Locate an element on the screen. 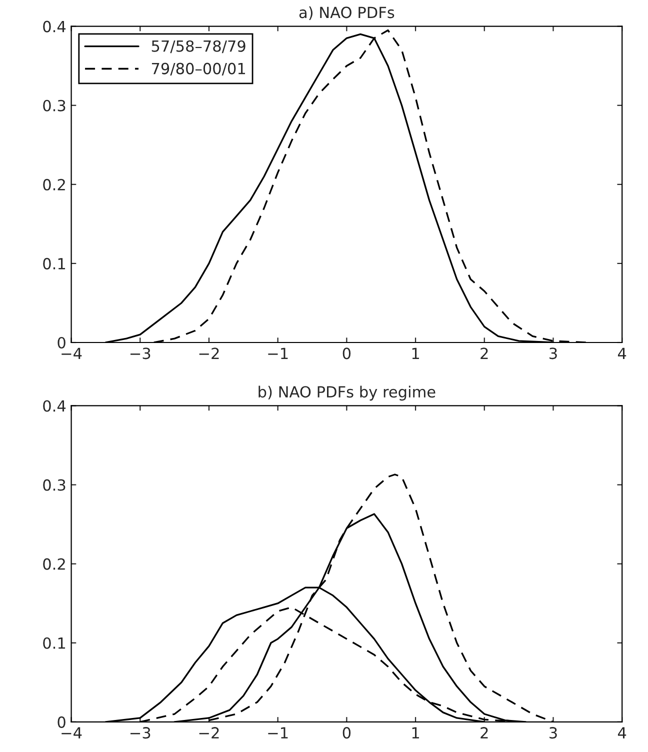  legend-label: 79/80–00/01 is located at coordinates (199, 69).